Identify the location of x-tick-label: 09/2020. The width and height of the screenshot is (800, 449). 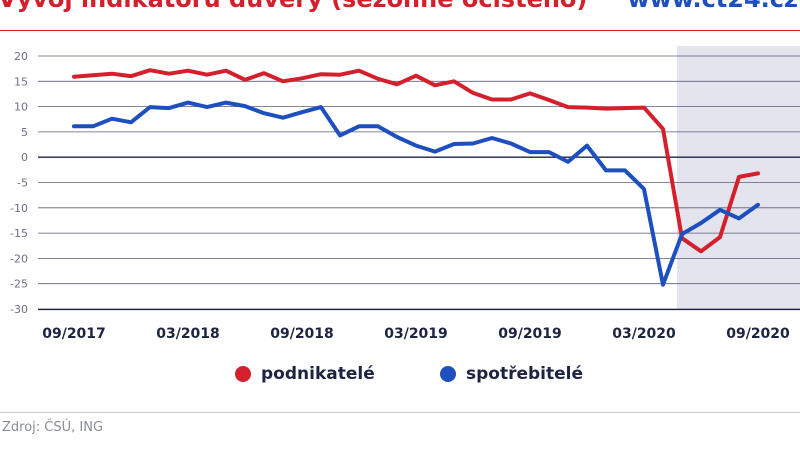
(758, 334).